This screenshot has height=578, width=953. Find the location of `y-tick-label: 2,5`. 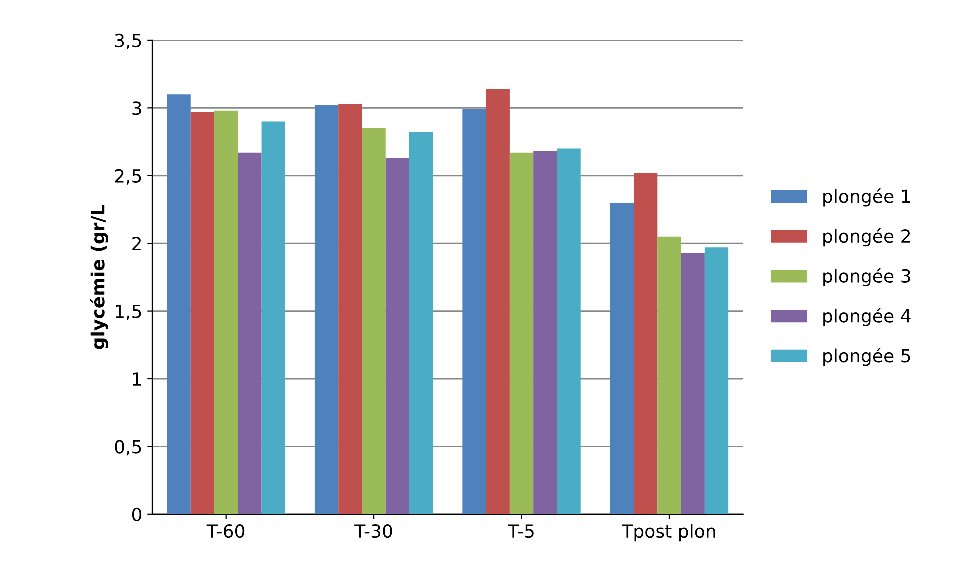

y-tick-label: 2,5 is located at coordinates (128, 177).